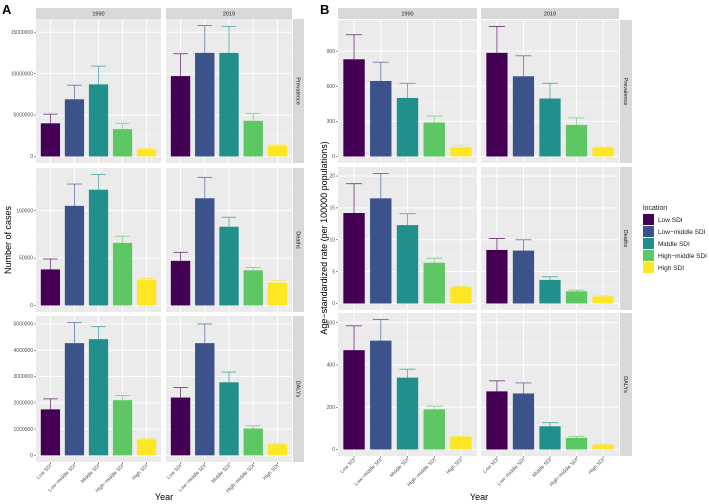 The width and height of the screenshot is (709, 504). Describe the element at coordinates (550, 384) in the screenshot. I see `panel-b-facet-dalys-2019` at that location.